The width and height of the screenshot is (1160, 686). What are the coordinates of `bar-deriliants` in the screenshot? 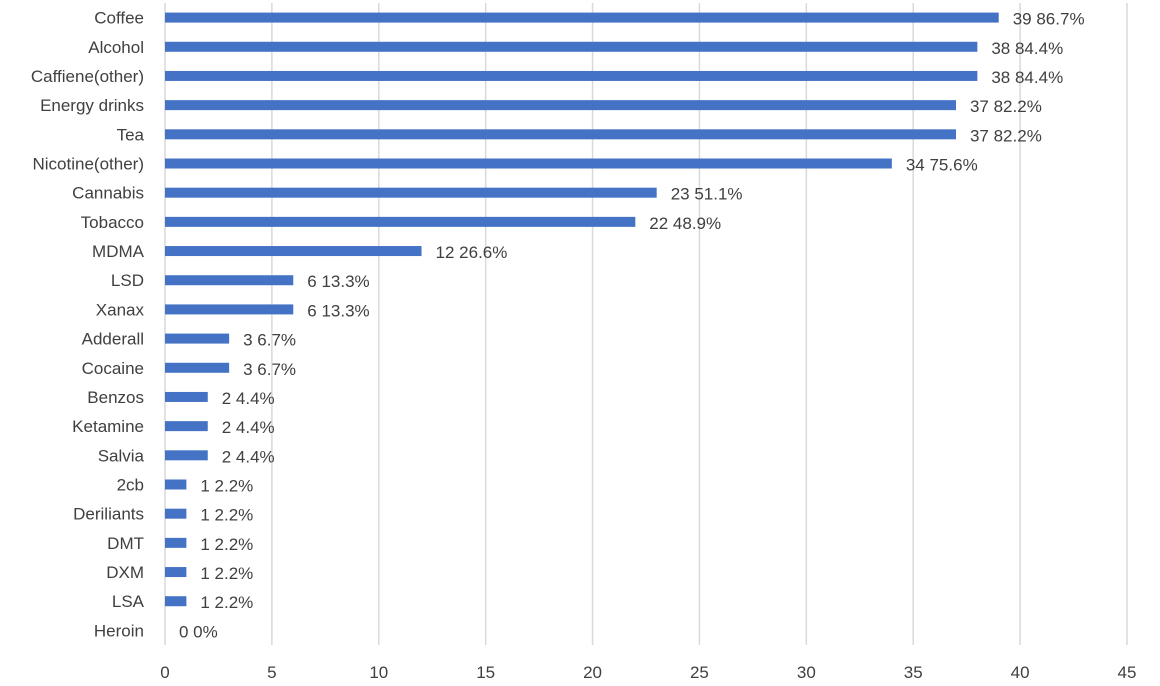 It's located at (176, 513).